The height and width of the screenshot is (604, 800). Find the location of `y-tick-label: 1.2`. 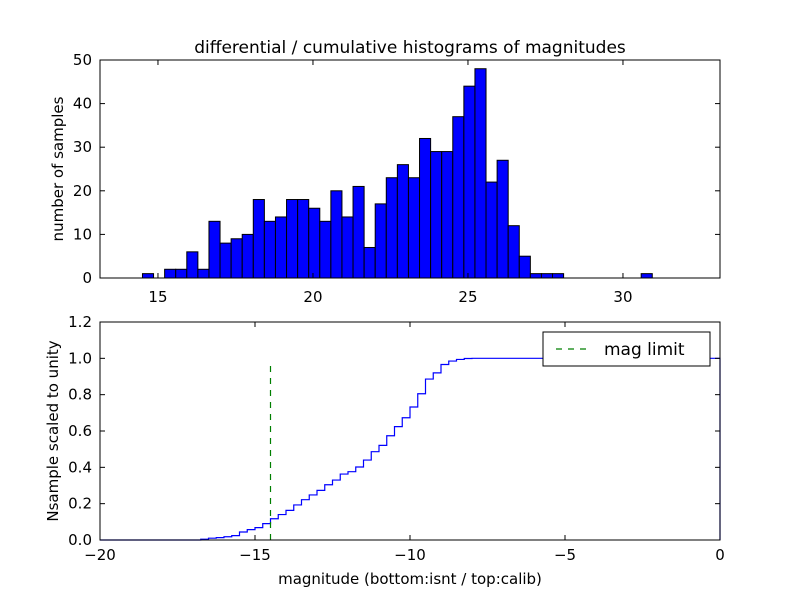

y-tick-label: 1.2 is located at coordinates (80, 322).